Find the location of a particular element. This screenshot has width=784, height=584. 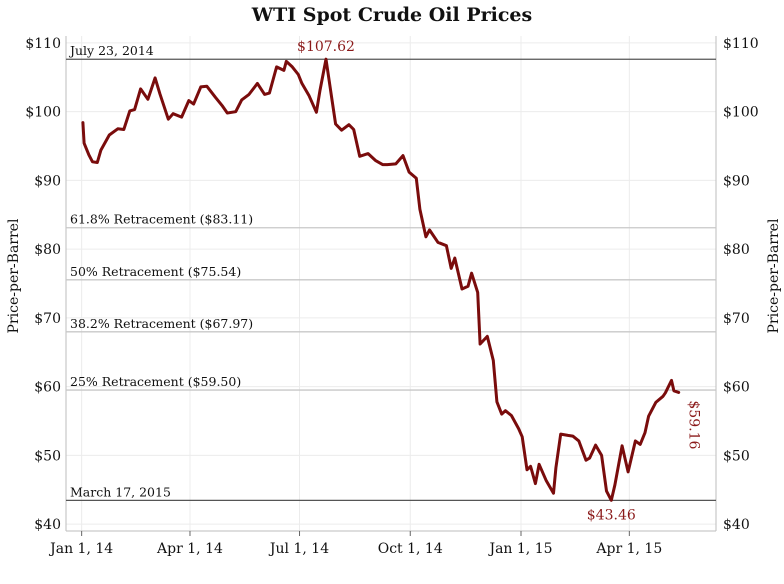

y-axis-label-right: Price-per-Barrel is located at coordinates (774, 275).